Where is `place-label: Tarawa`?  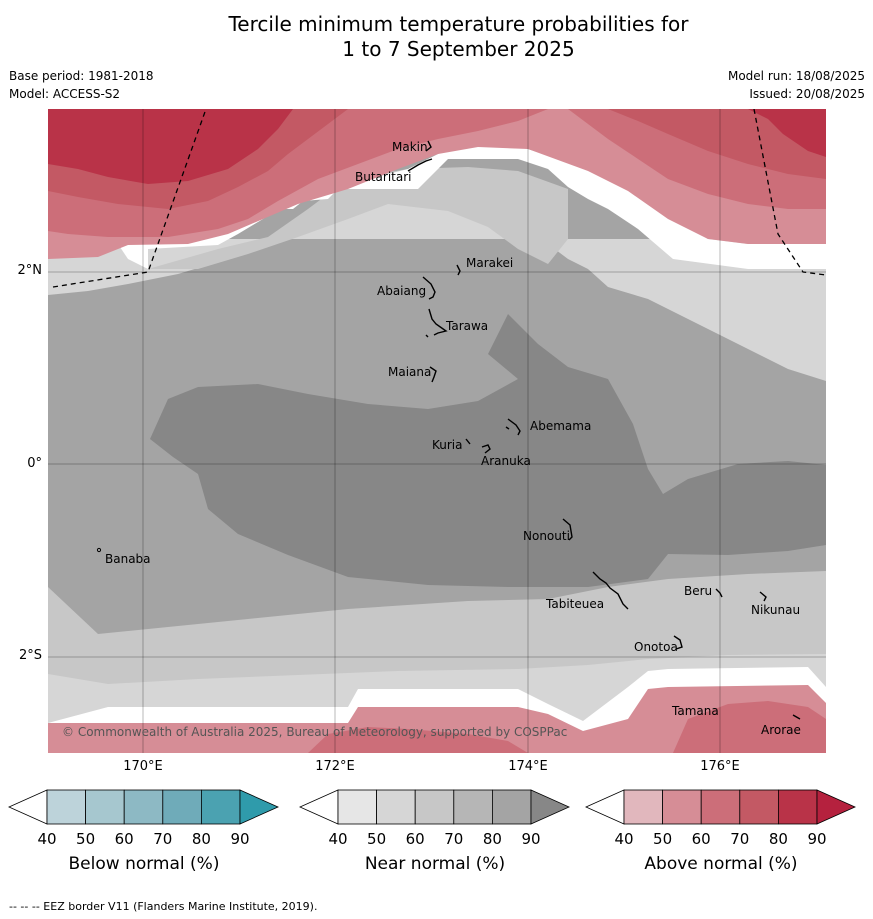 place-label: Tarawa is located at coordinates (466, 326).